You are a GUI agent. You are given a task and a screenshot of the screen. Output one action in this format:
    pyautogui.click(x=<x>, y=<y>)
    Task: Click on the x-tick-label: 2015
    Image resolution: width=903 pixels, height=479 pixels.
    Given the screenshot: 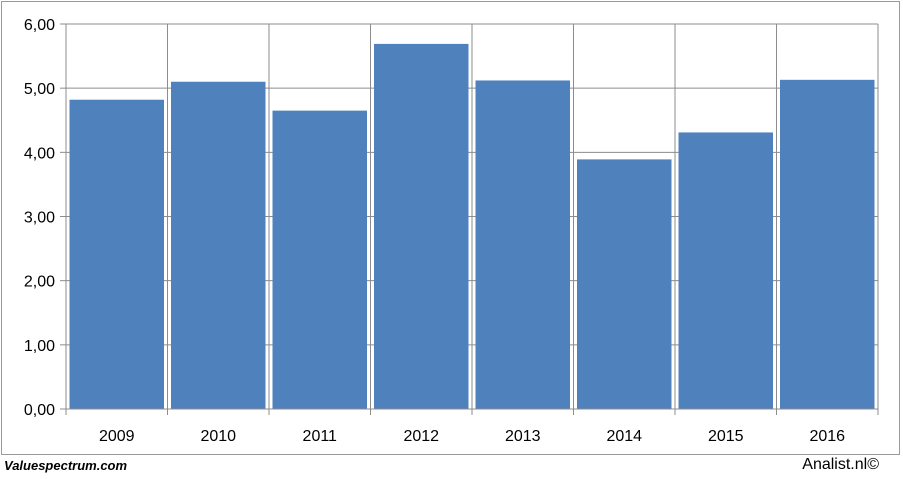 What is the action you would take?
    pyautogui.click(x=726, y=436)
    